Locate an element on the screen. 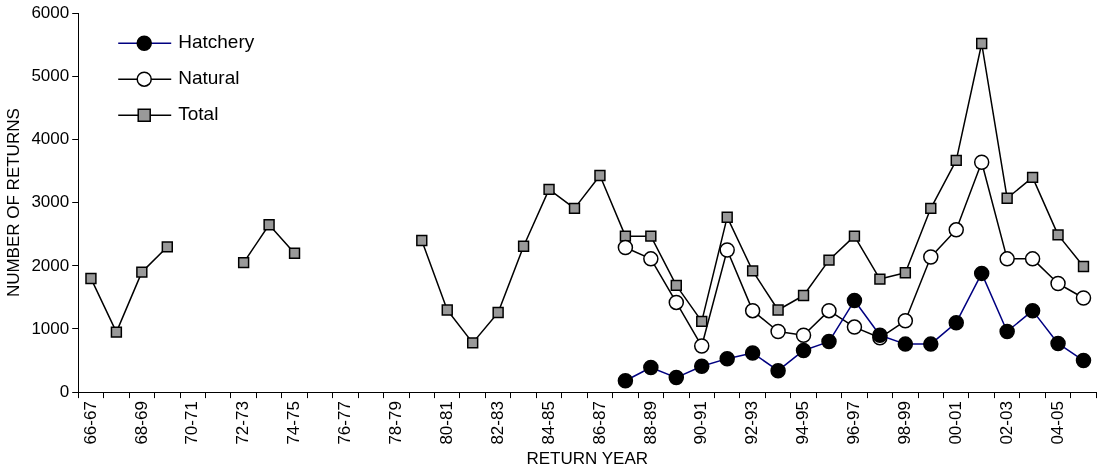 The image size is (1107, 474). y-tick-label: 5000 is located at coordinates (50, 76).